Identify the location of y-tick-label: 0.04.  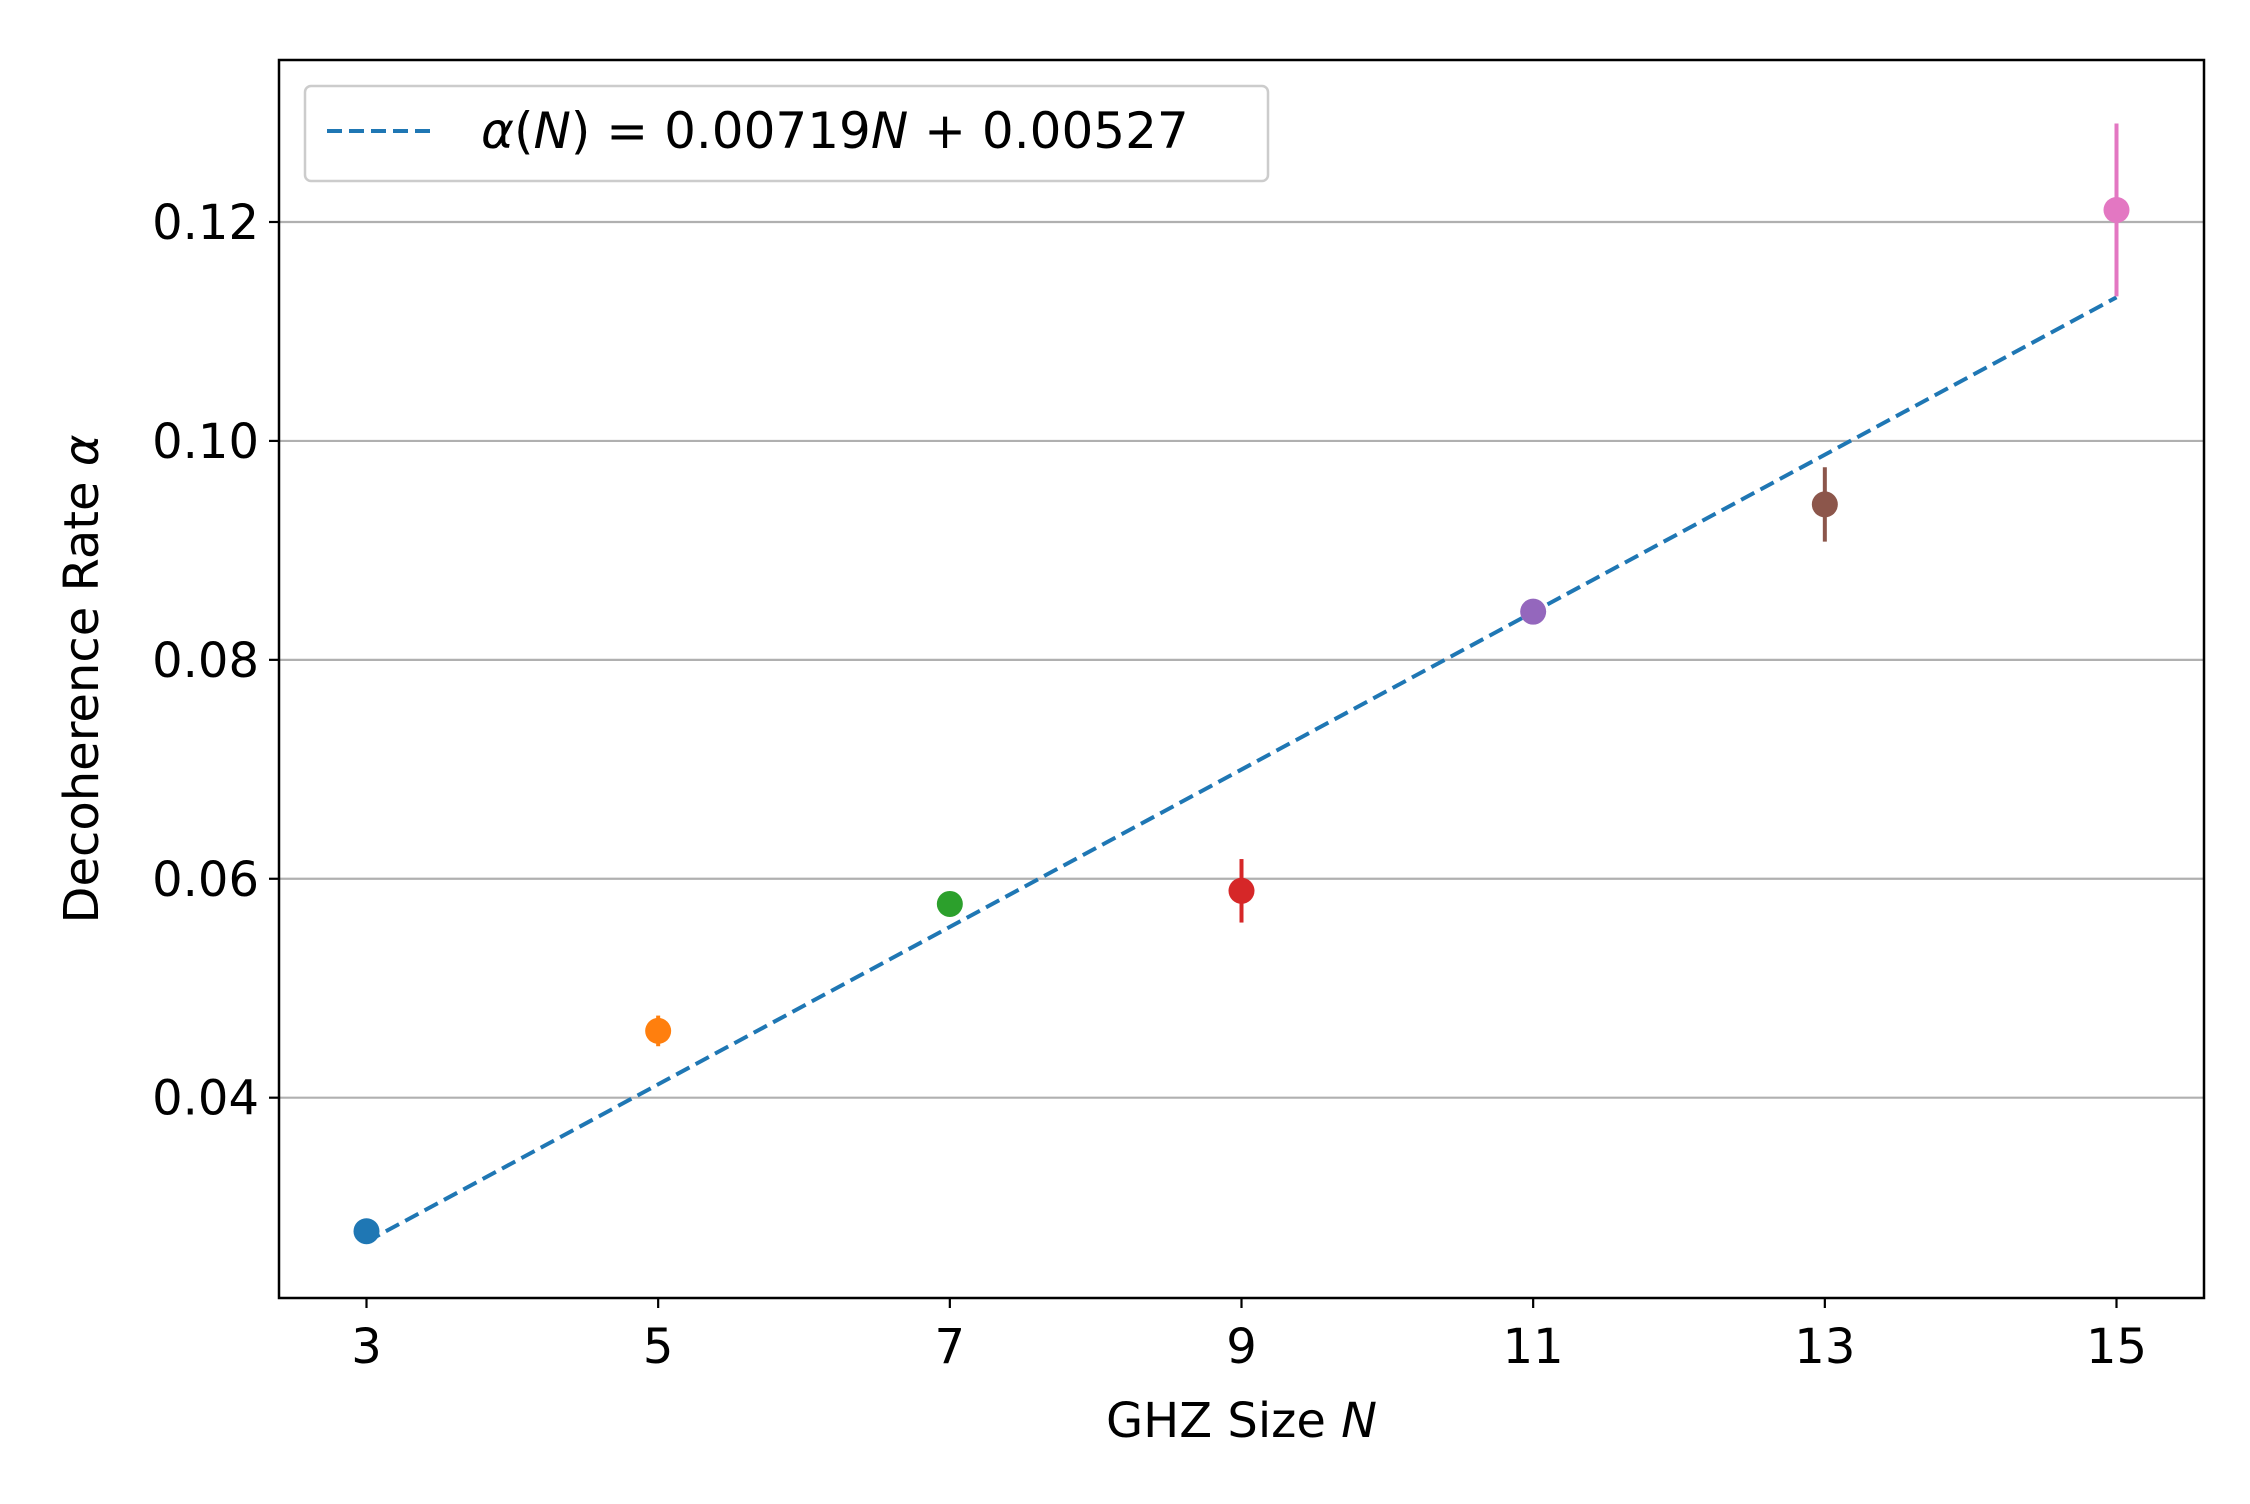
(205, 1099).